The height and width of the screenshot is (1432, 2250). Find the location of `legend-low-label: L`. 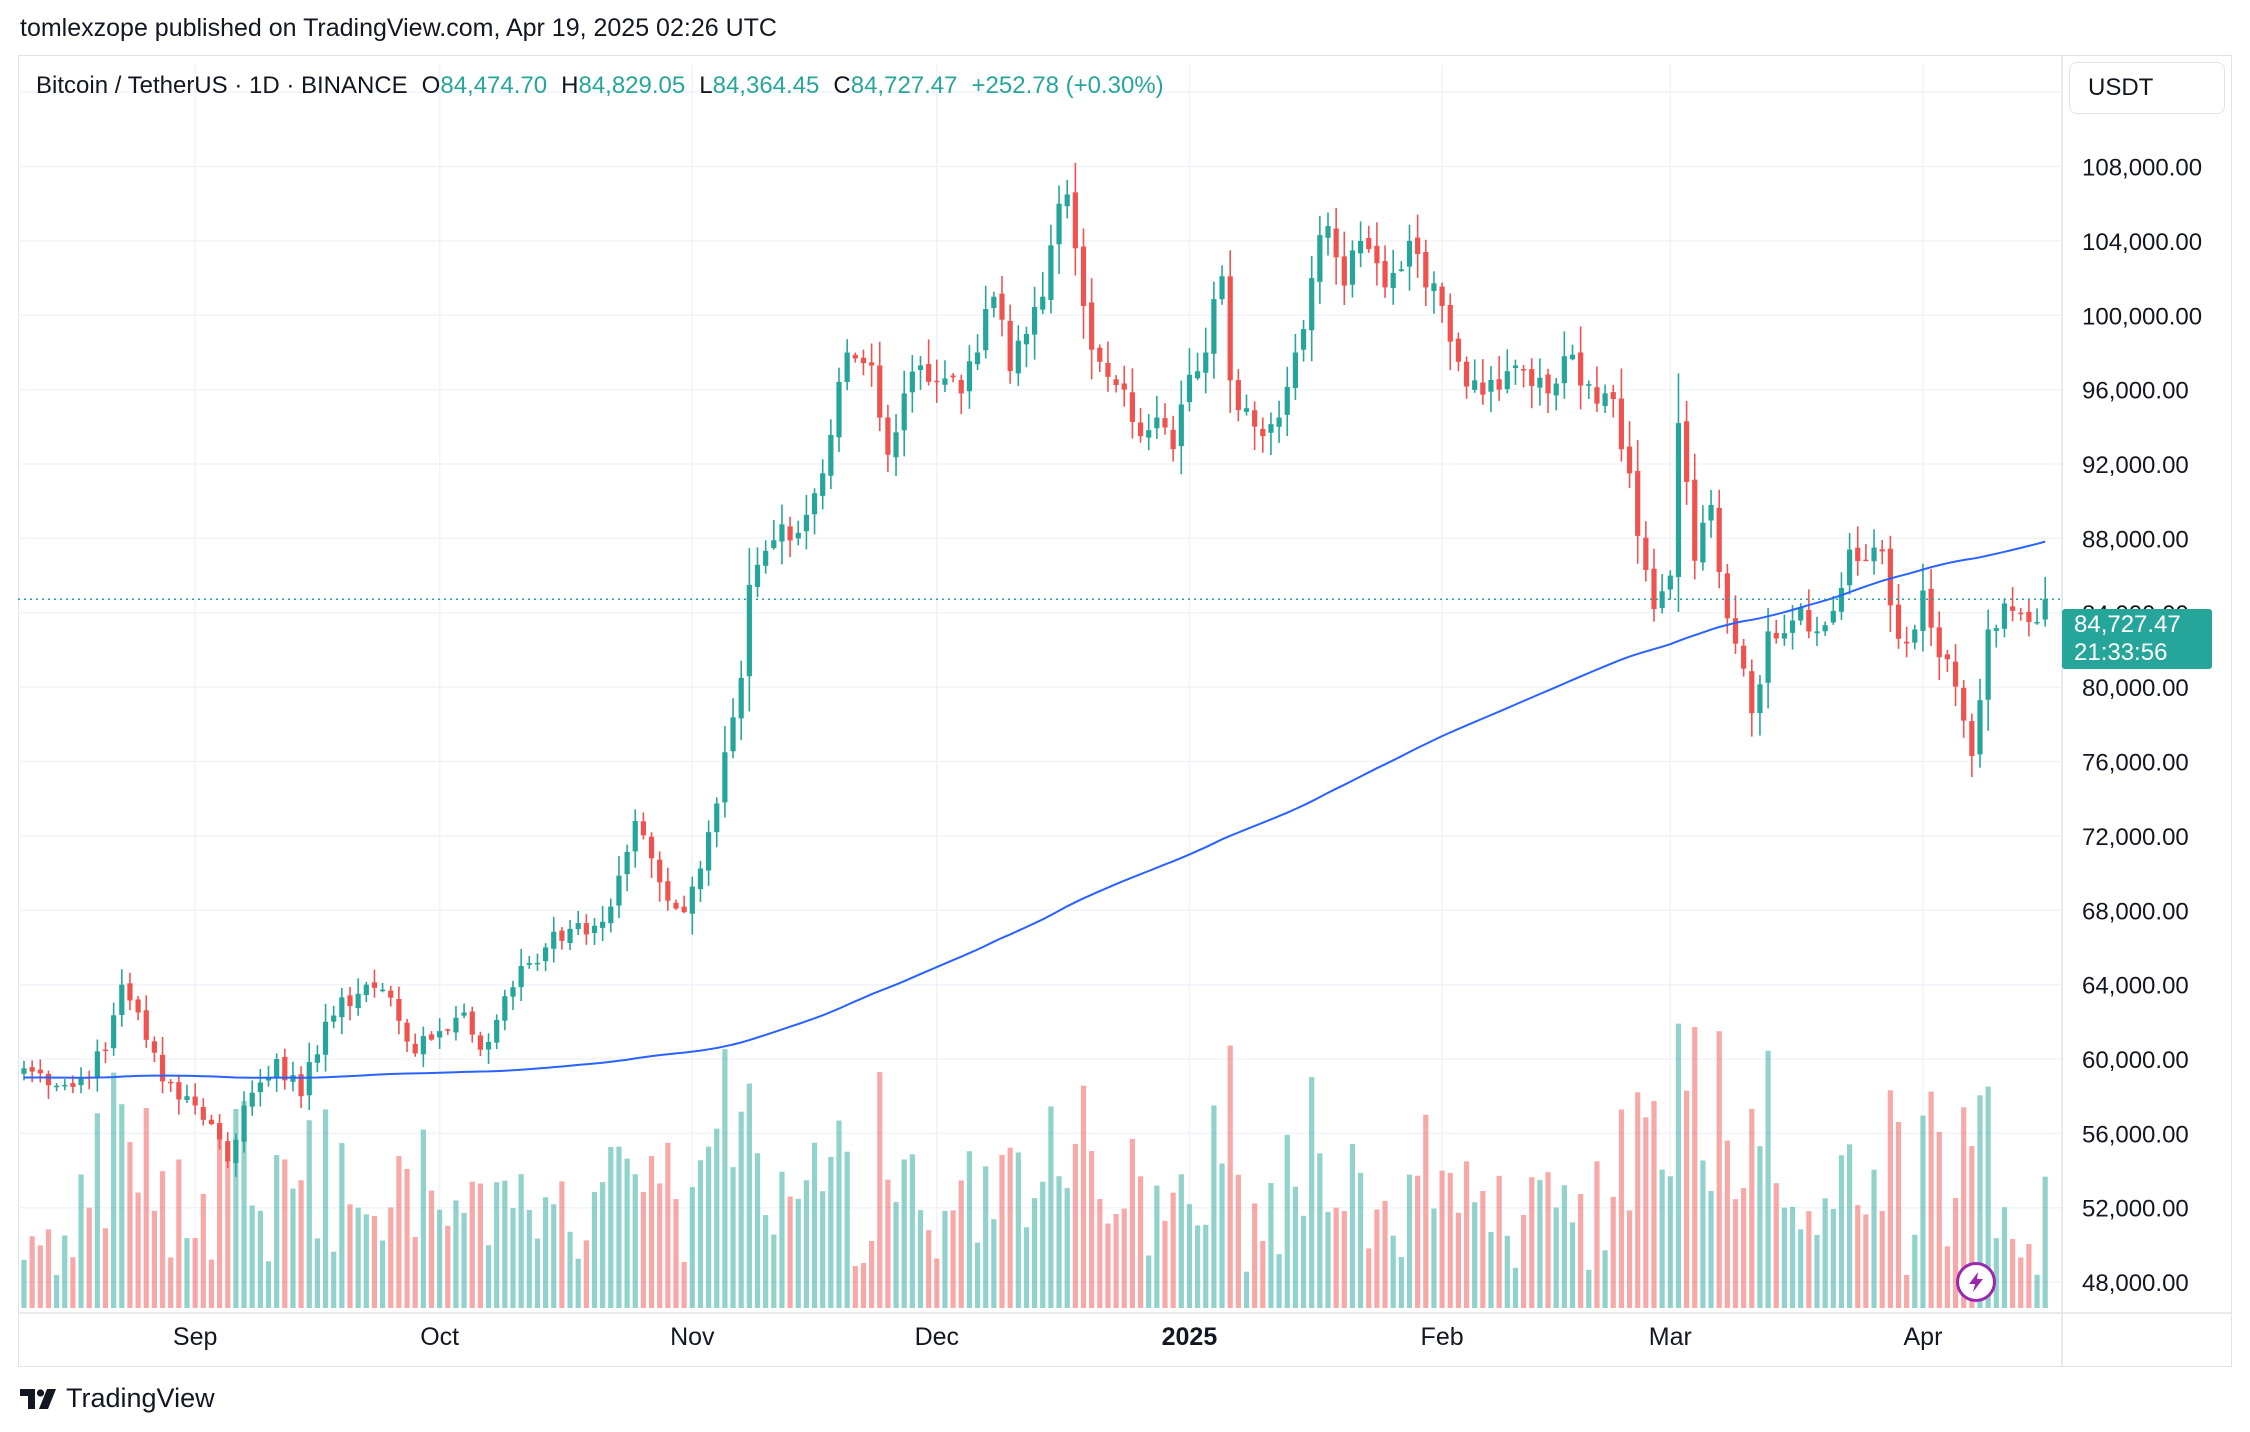

legend-low-label: L is located at coordinates (706, 85).